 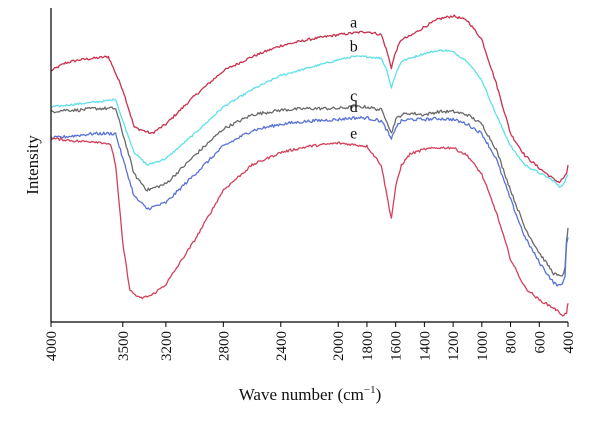 What do you see at coordinates (353, 22) in the screenshot?
I see `series-label-a: a` at bounding box center [353, 22].